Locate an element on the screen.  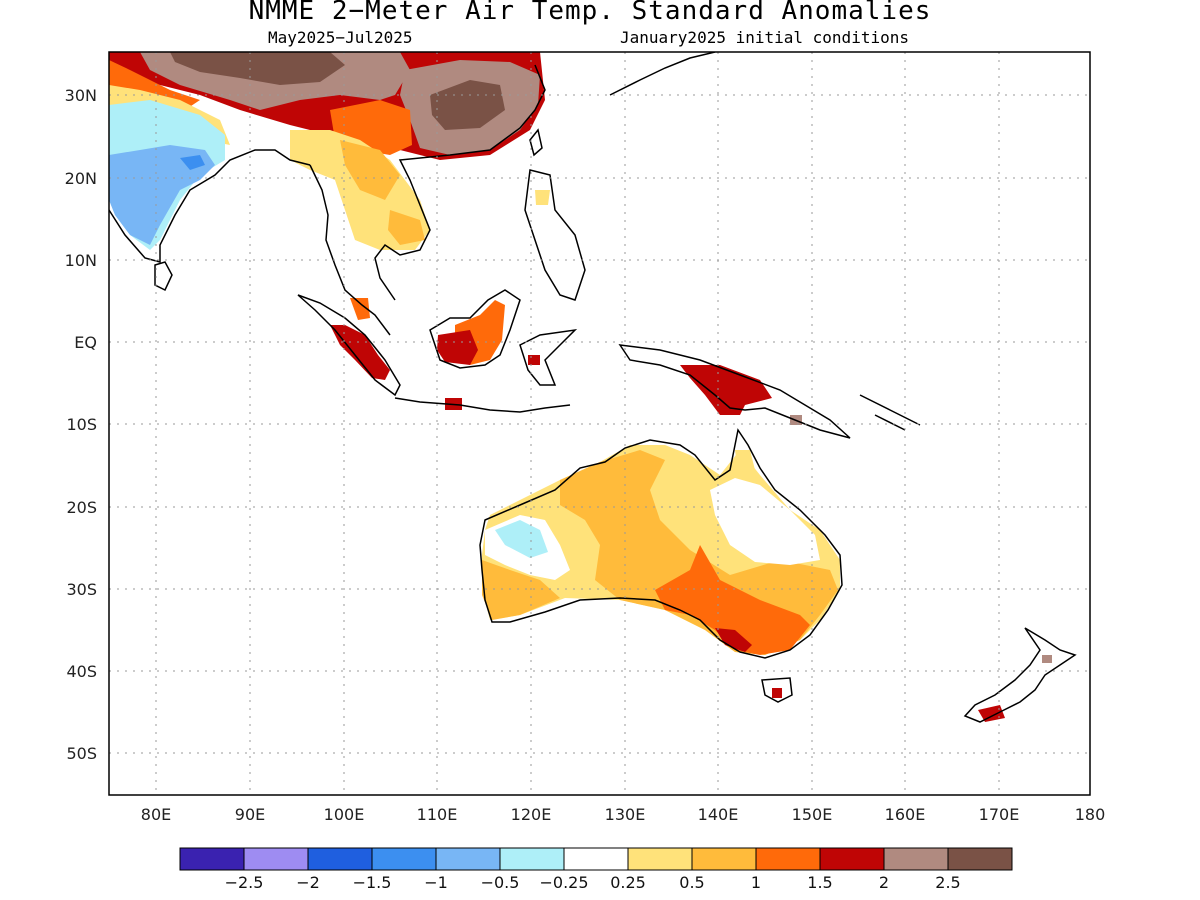
china-east-brown is located at coordinates (467, 105).